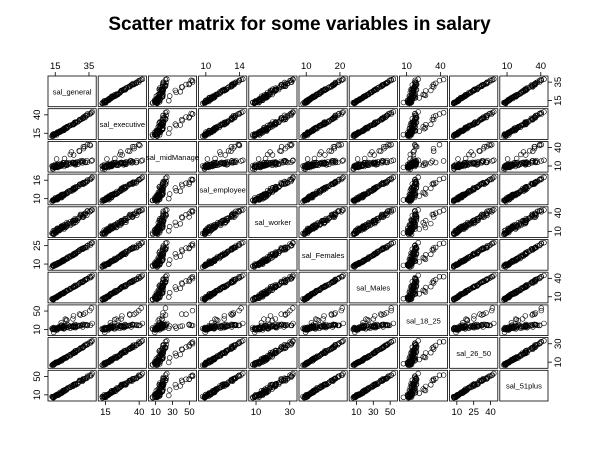 Image resolution: width=599 pixels, height=452 pixels. What do you see at coordinates (72, 91) in the screenshot?
I see `diagonal-label-sal_general: sal_general` at bounding box center [72, 91].